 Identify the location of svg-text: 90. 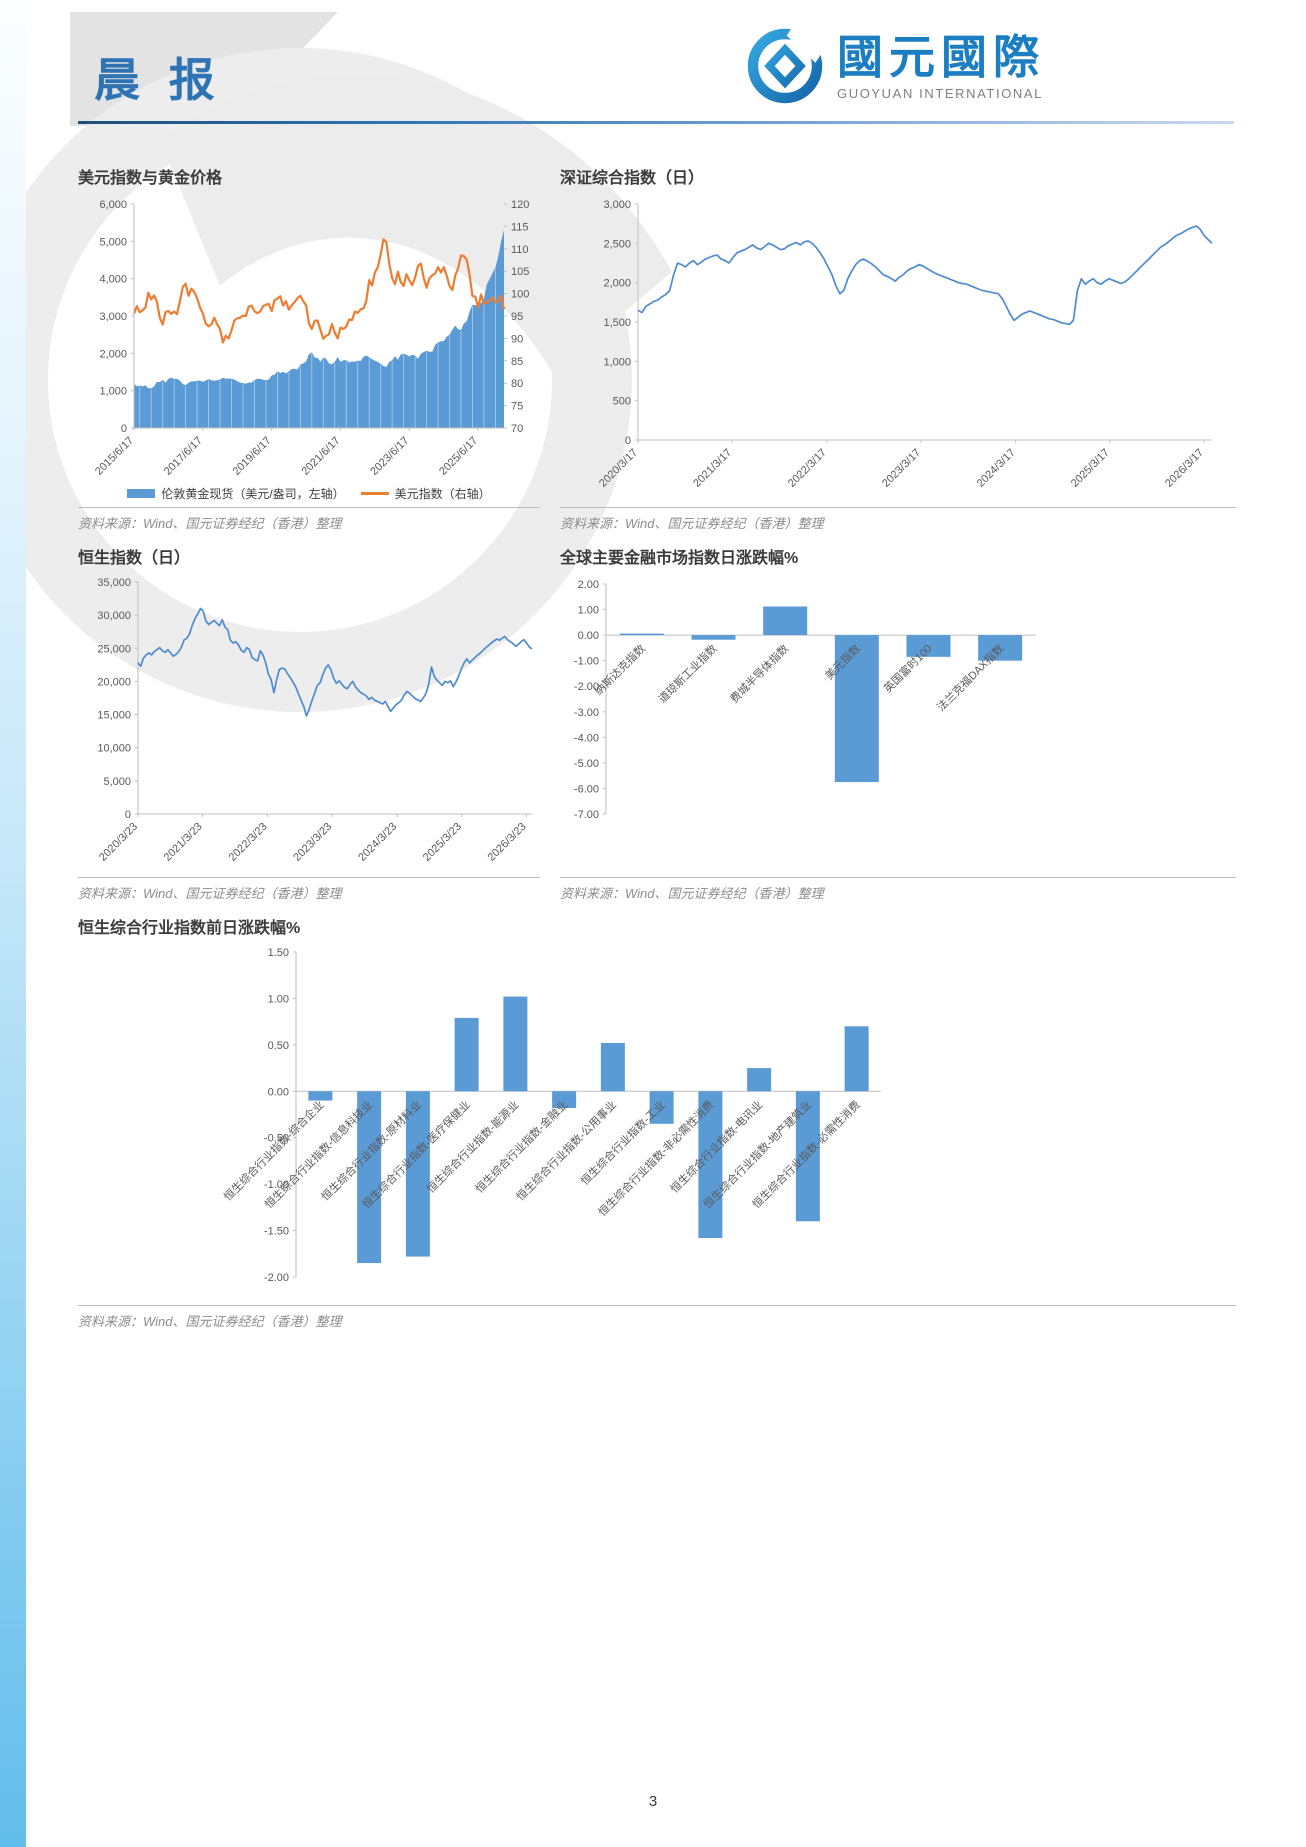
(517, 339).